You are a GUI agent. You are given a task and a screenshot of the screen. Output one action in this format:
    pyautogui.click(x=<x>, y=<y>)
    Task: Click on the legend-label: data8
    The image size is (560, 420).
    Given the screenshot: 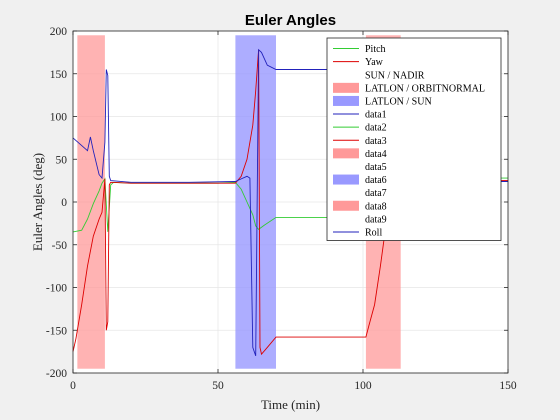 What is the action you would take?
    pyautogui.click(x=376, y=206)
    